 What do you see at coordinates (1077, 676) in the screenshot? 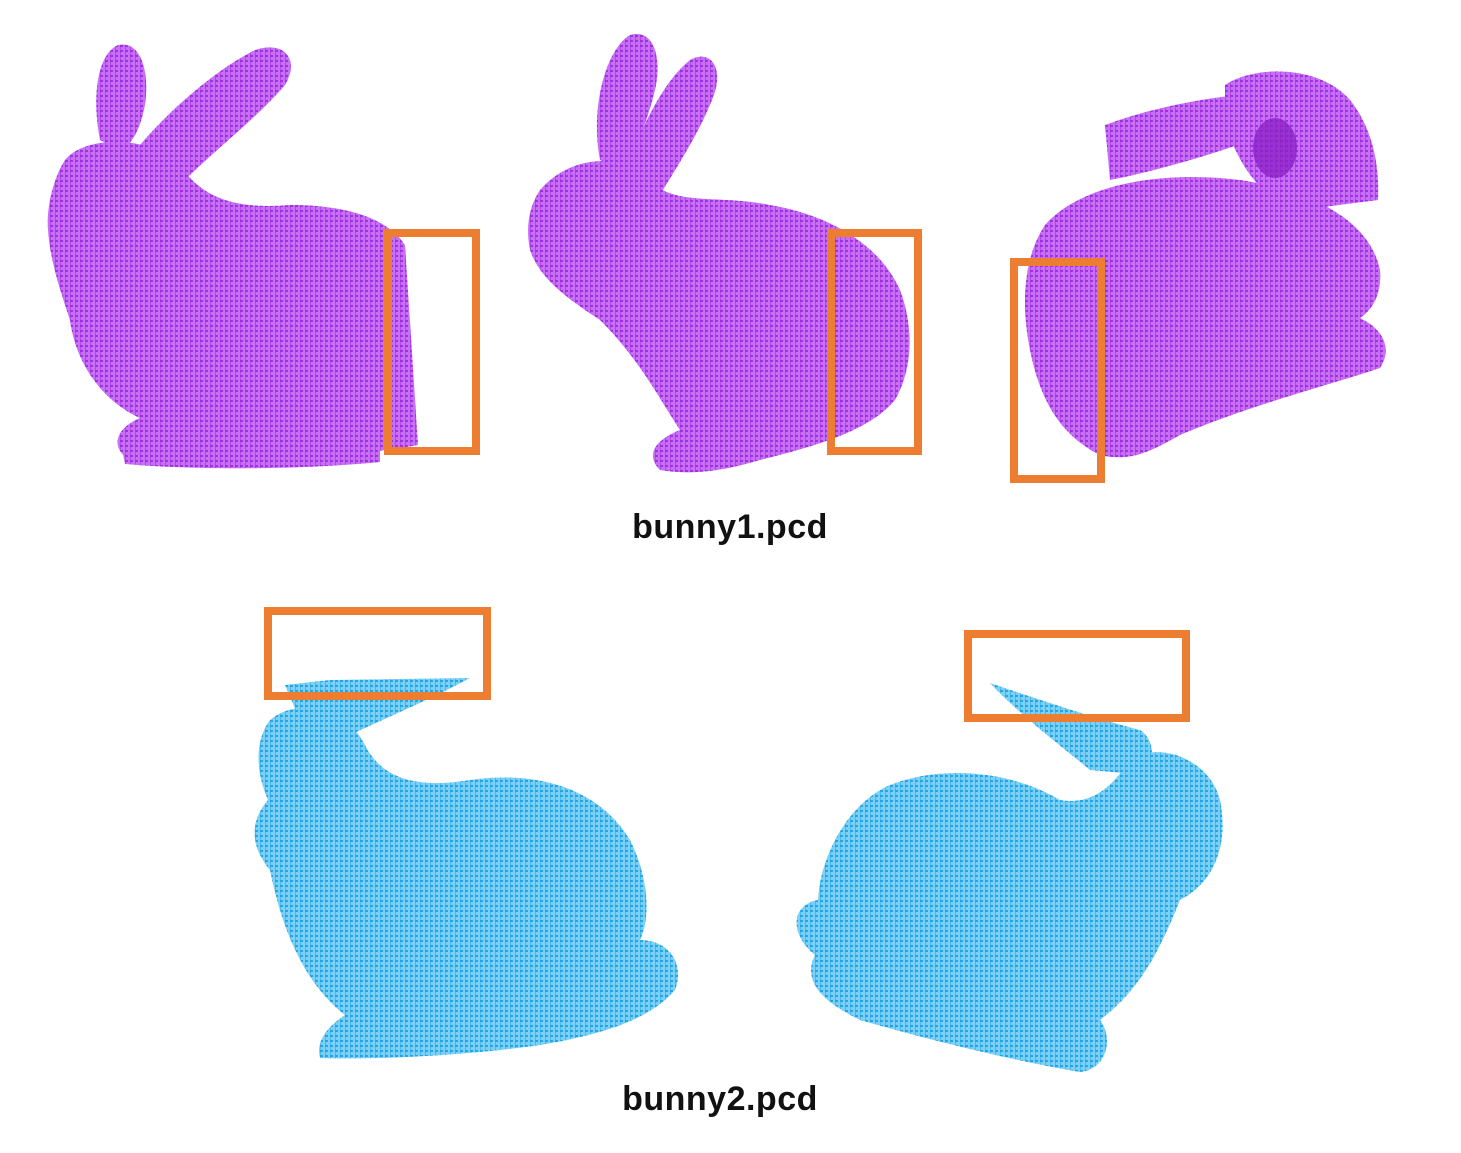
I see `highlight-box-bunny2-view2` at bounding box center [1077, 676].